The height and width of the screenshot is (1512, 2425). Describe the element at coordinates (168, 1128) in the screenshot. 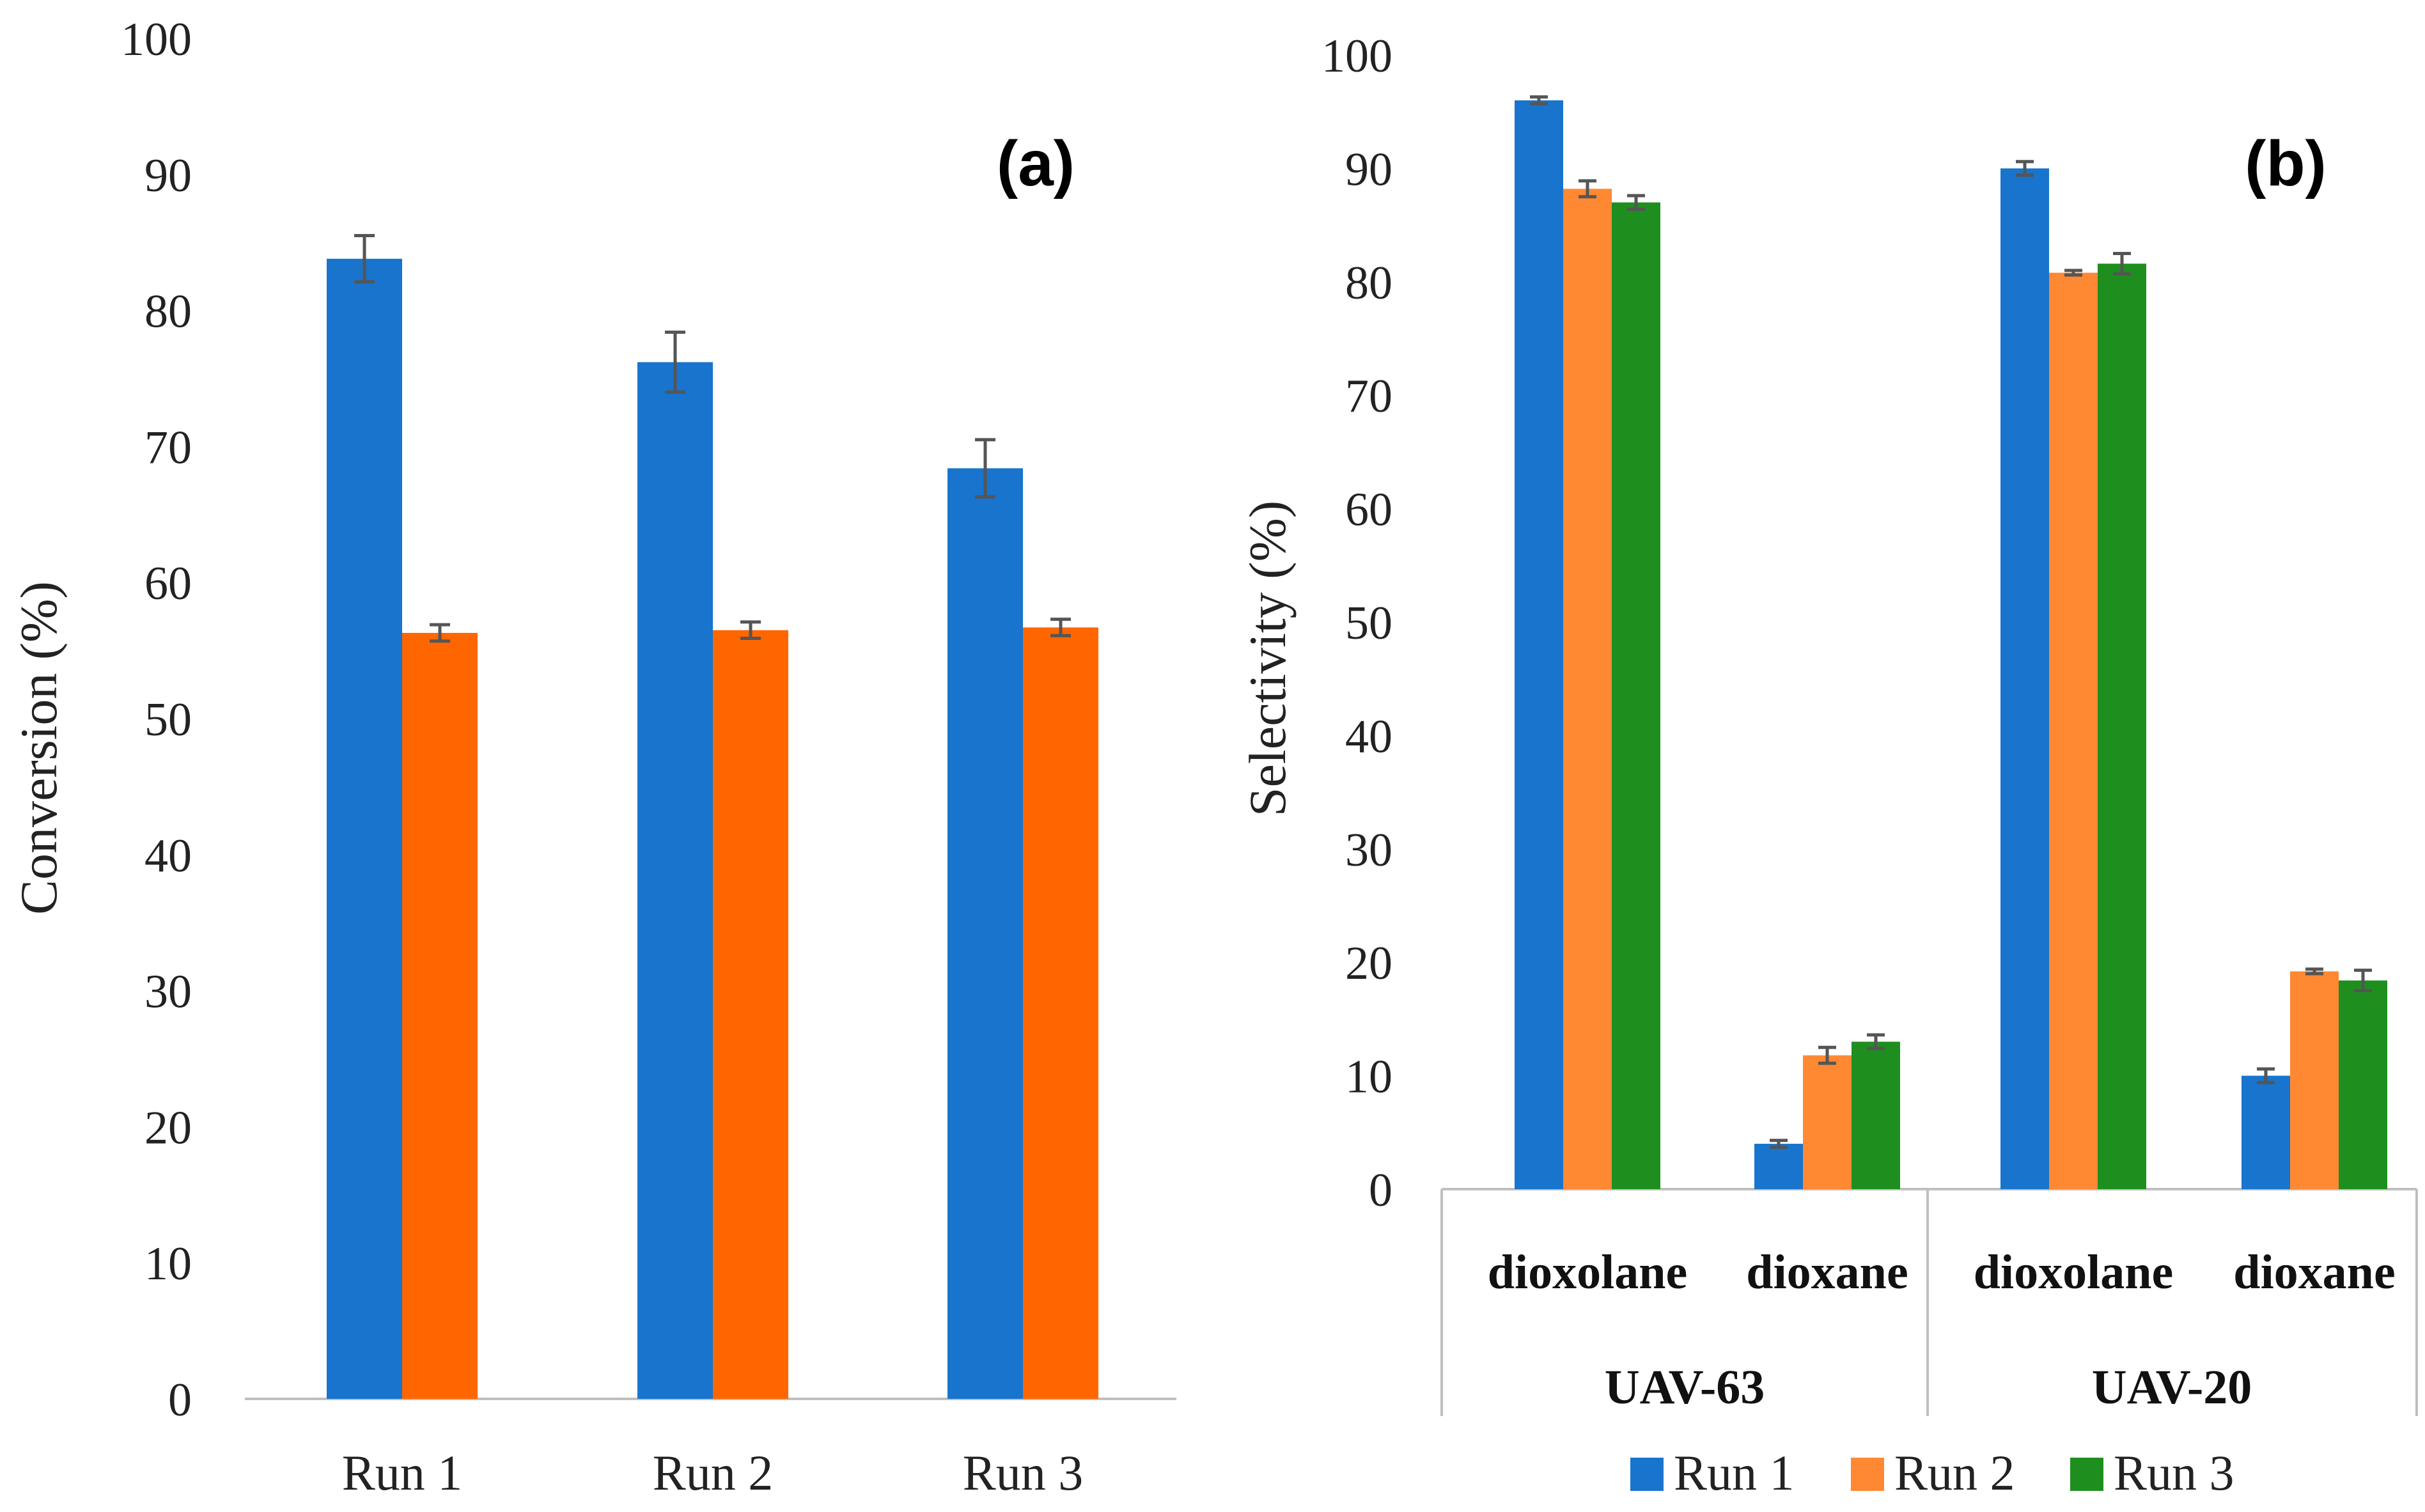

I see `chart-a-y-tick-label: 20` at that location.